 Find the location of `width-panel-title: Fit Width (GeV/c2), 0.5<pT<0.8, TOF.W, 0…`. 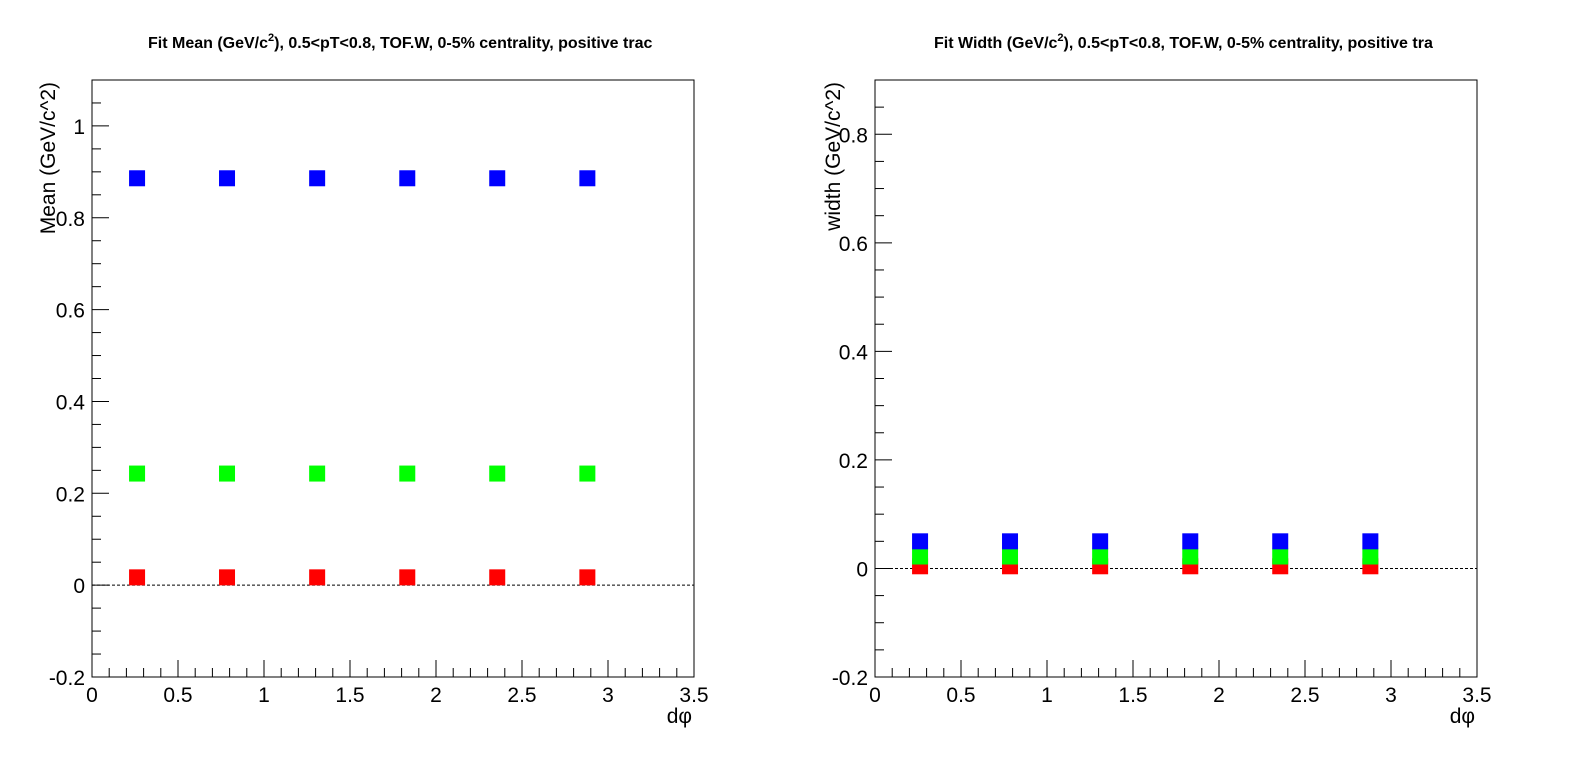

width-panel-title: Fit Width (GeV/c2), 0.5<pT<0.8, TOF.W, 0… is located at coordinates (1183, 42).